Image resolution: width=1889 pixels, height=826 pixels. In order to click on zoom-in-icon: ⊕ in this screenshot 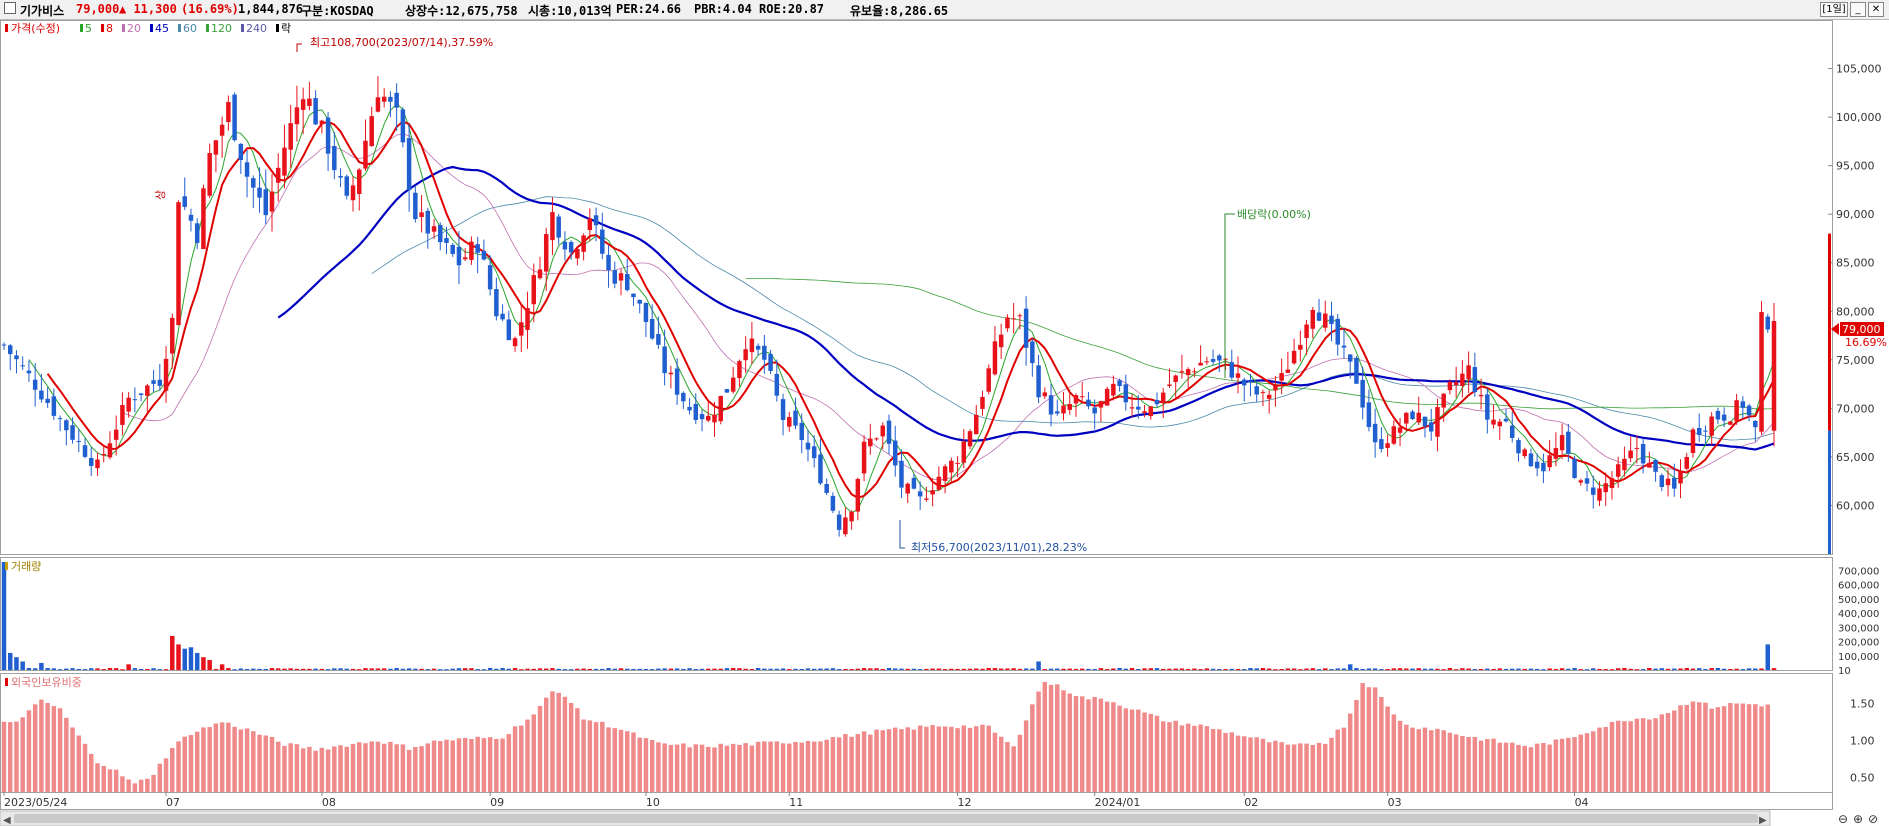, I will do `click(1858, 819)`.